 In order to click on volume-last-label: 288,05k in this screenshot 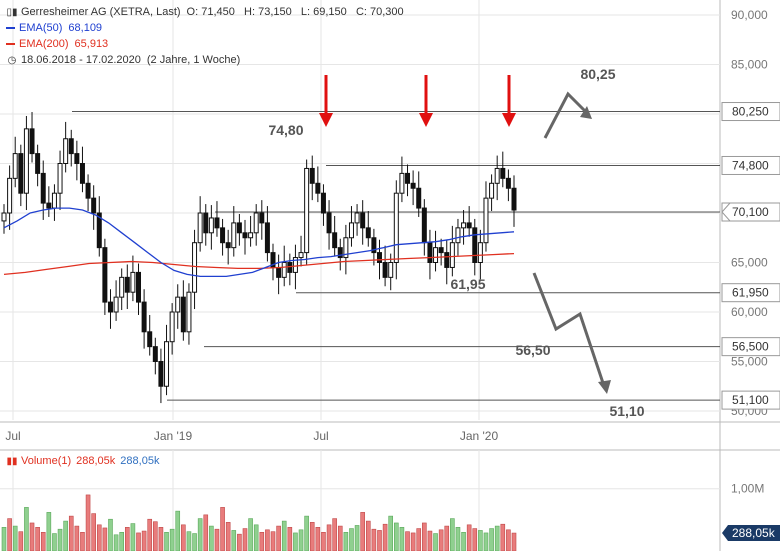, I will do `click(754, 533)`.